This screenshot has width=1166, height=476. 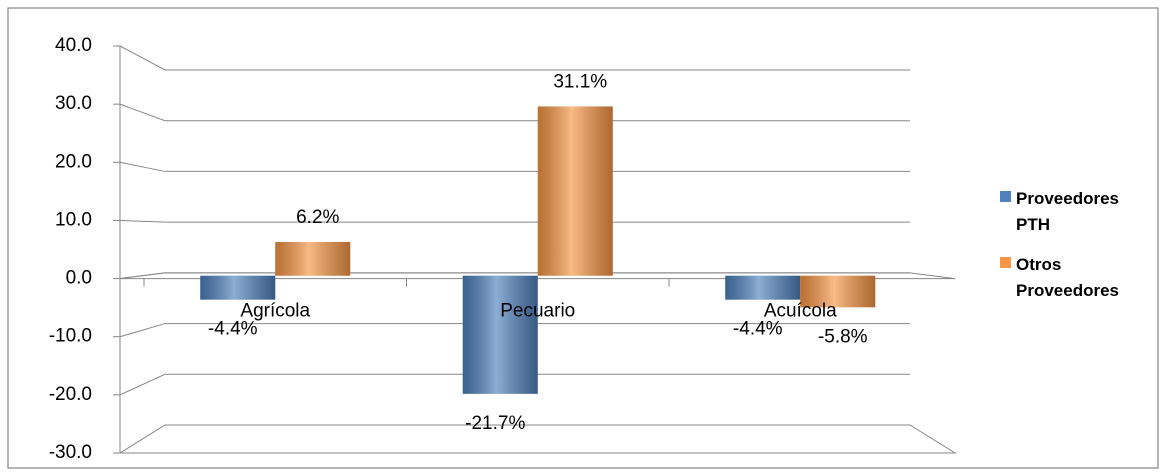 What do you see at coordinates (495, 423) in the screenshot?
I see `value-label: -21.7%` at bounding box center [495, 423].